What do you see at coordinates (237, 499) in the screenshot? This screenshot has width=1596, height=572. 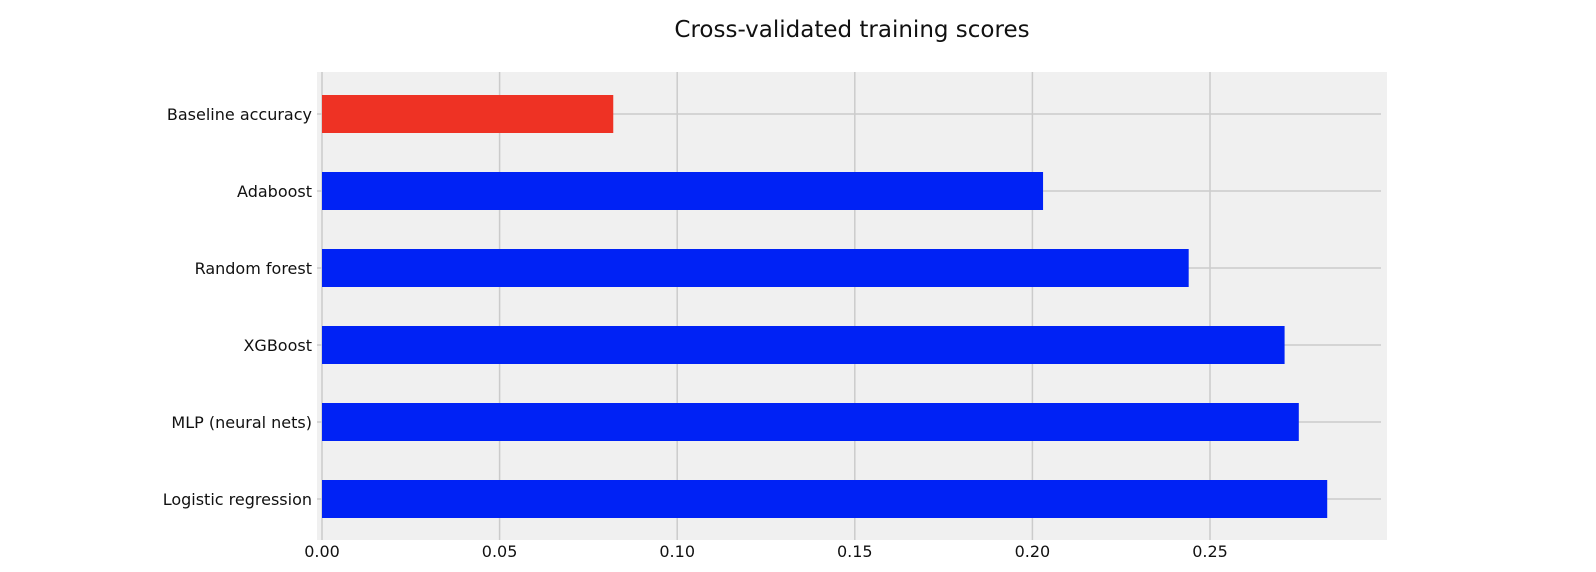 I see `category-label: Logistic regression` at bounding box center [237, 499].